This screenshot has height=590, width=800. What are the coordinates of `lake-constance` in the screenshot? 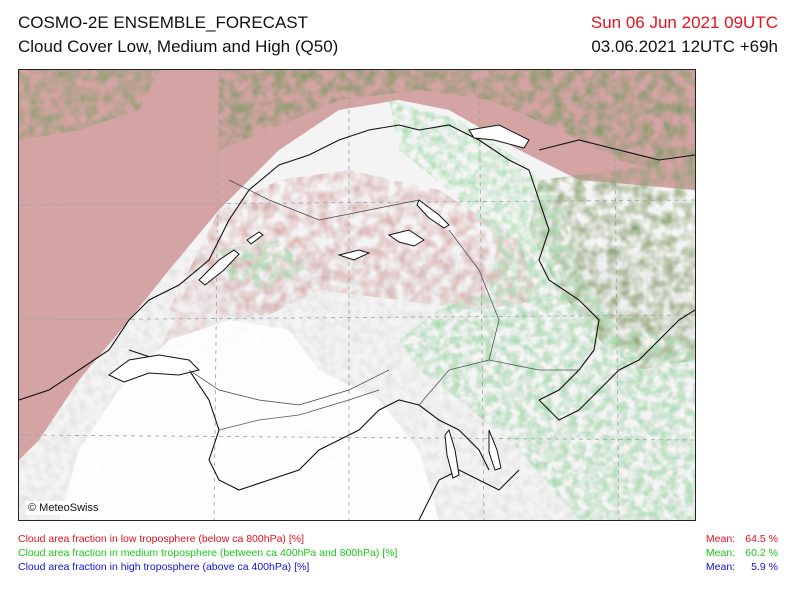 It's located at (499, 136).